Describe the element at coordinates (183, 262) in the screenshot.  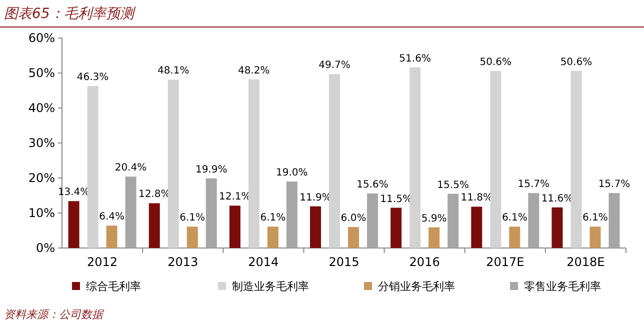
I see `x-tick-label: 2013` at that location.